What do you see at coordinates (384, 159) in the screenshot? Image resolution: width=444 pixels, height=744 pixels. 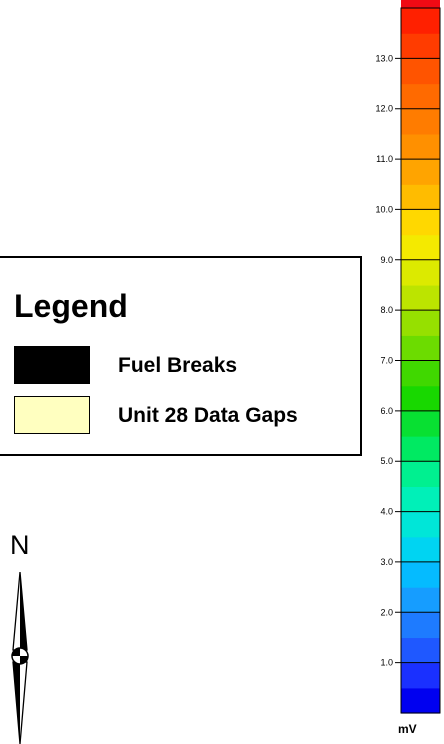 I see `colorbar-tick-label: 11.0` at bounding box center [384, 159].